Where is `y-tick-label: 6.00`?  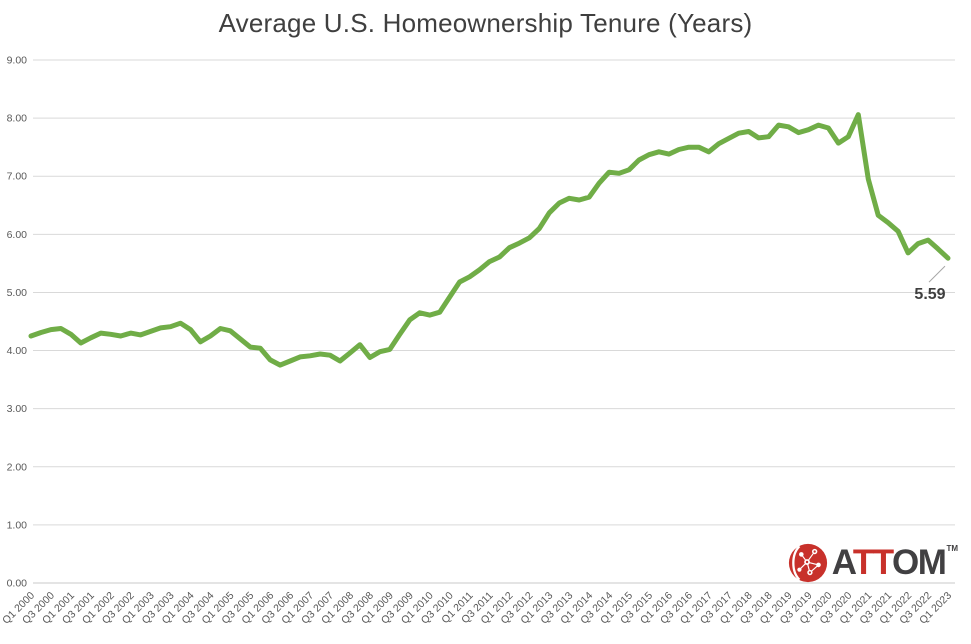
y-tick-label: 6.00 is located at coordinates (17, 235).